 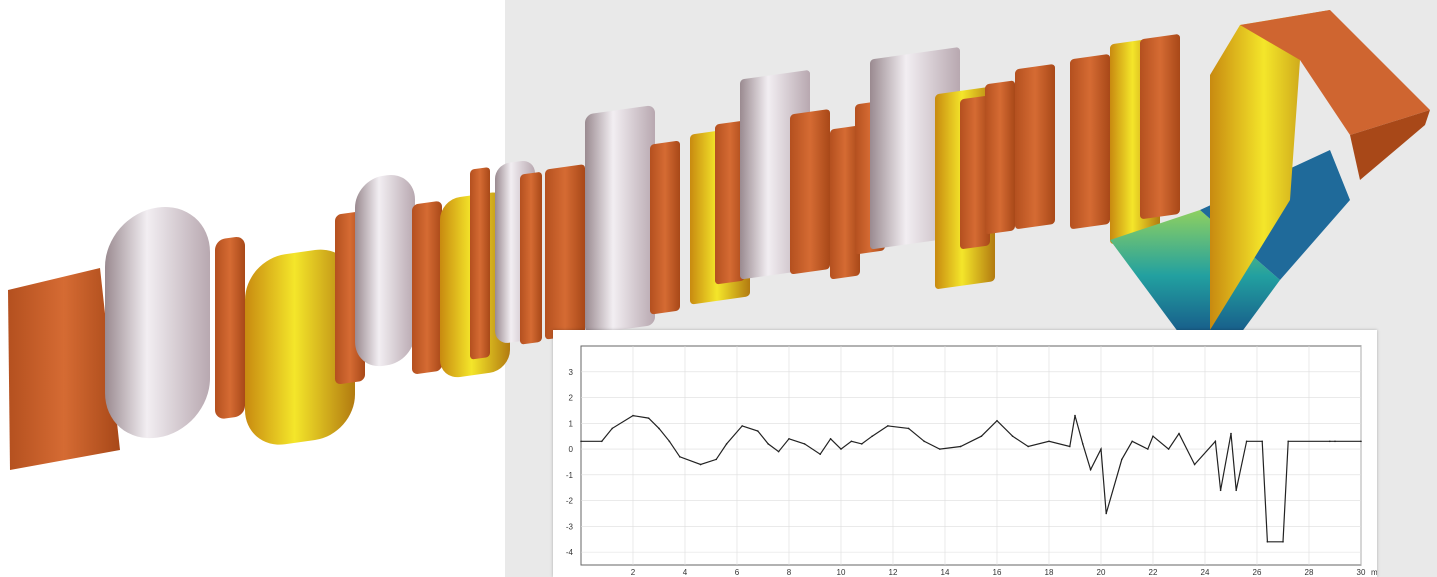 What do you see at coordinates (685, 572) in the screenshot?
I see `x-tick-label: 4` at bounding box center [685, 572].